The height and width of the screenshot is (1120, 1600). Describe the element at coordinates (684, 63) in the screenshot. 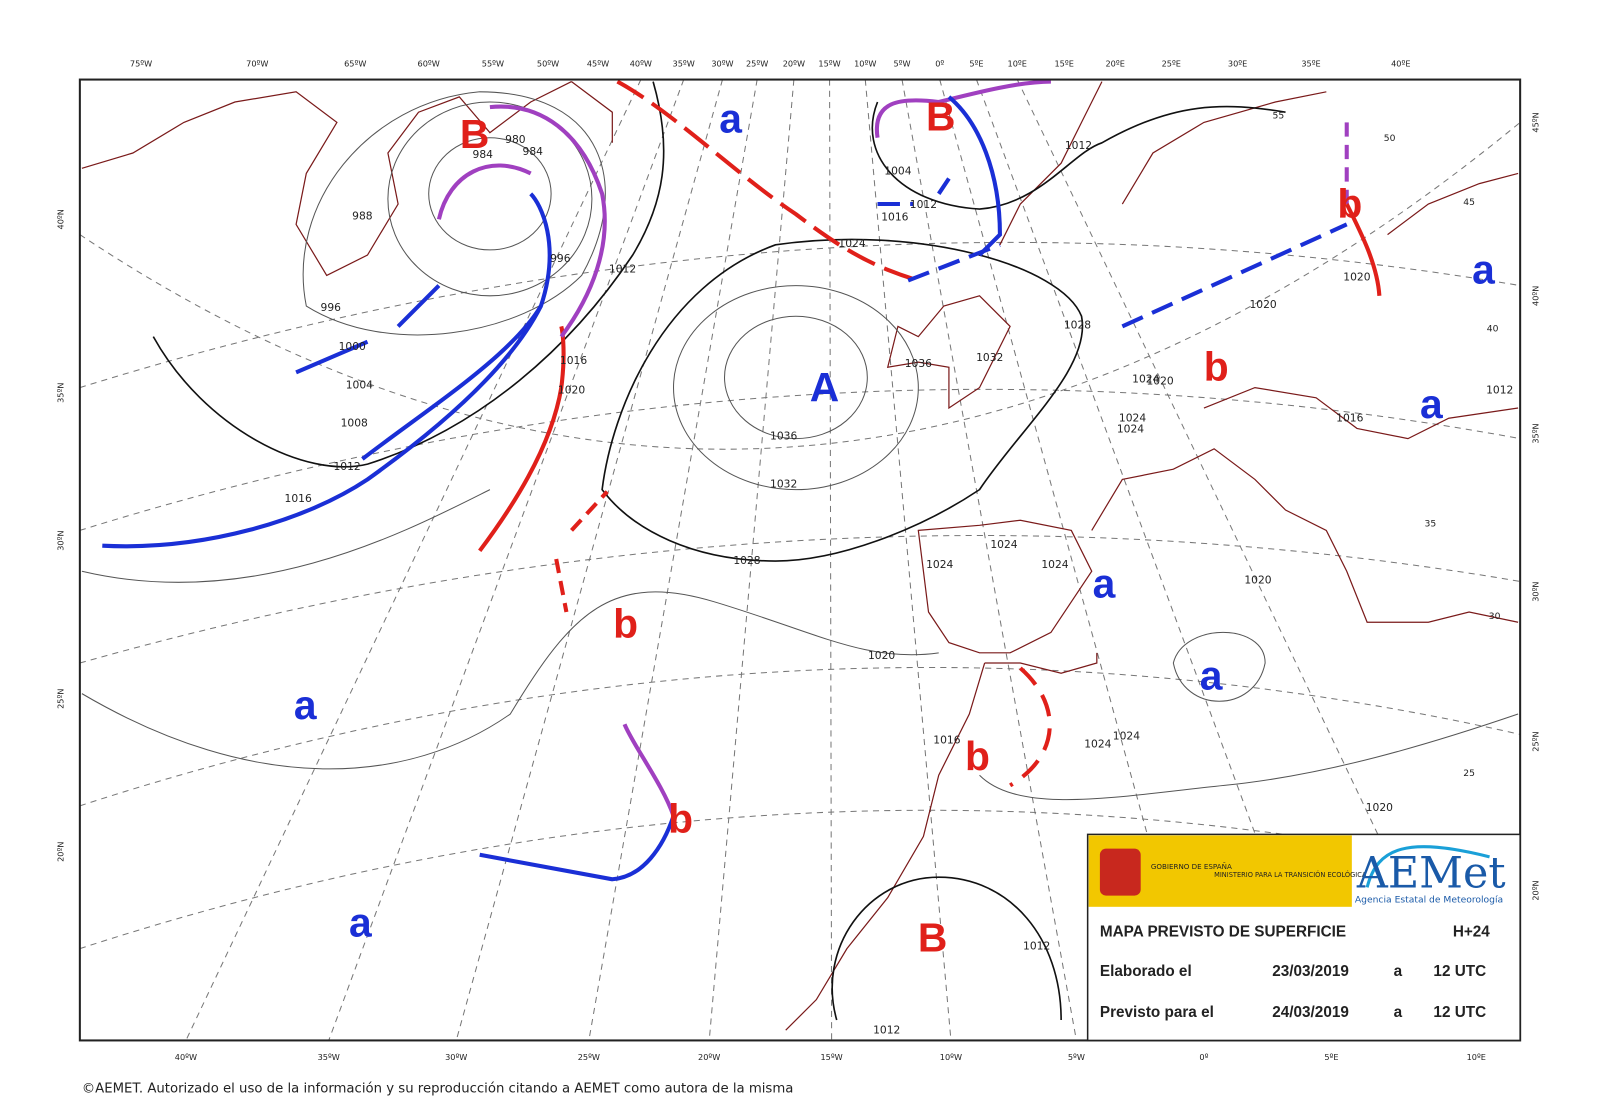

I see `top-longitude: 35ºW` at that location.